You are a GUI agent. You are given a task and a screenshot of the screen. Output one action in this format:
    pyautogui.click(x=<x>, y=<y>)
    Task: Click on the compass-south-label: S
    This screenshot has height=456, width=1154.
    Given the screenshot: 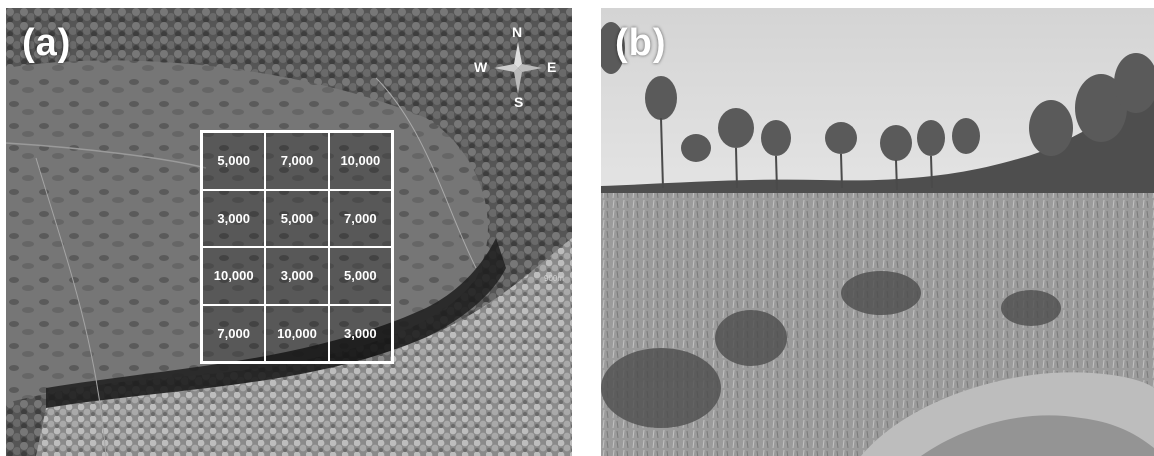 What is the action you would take?
    pyautogui.click(x=519, y=102)
    